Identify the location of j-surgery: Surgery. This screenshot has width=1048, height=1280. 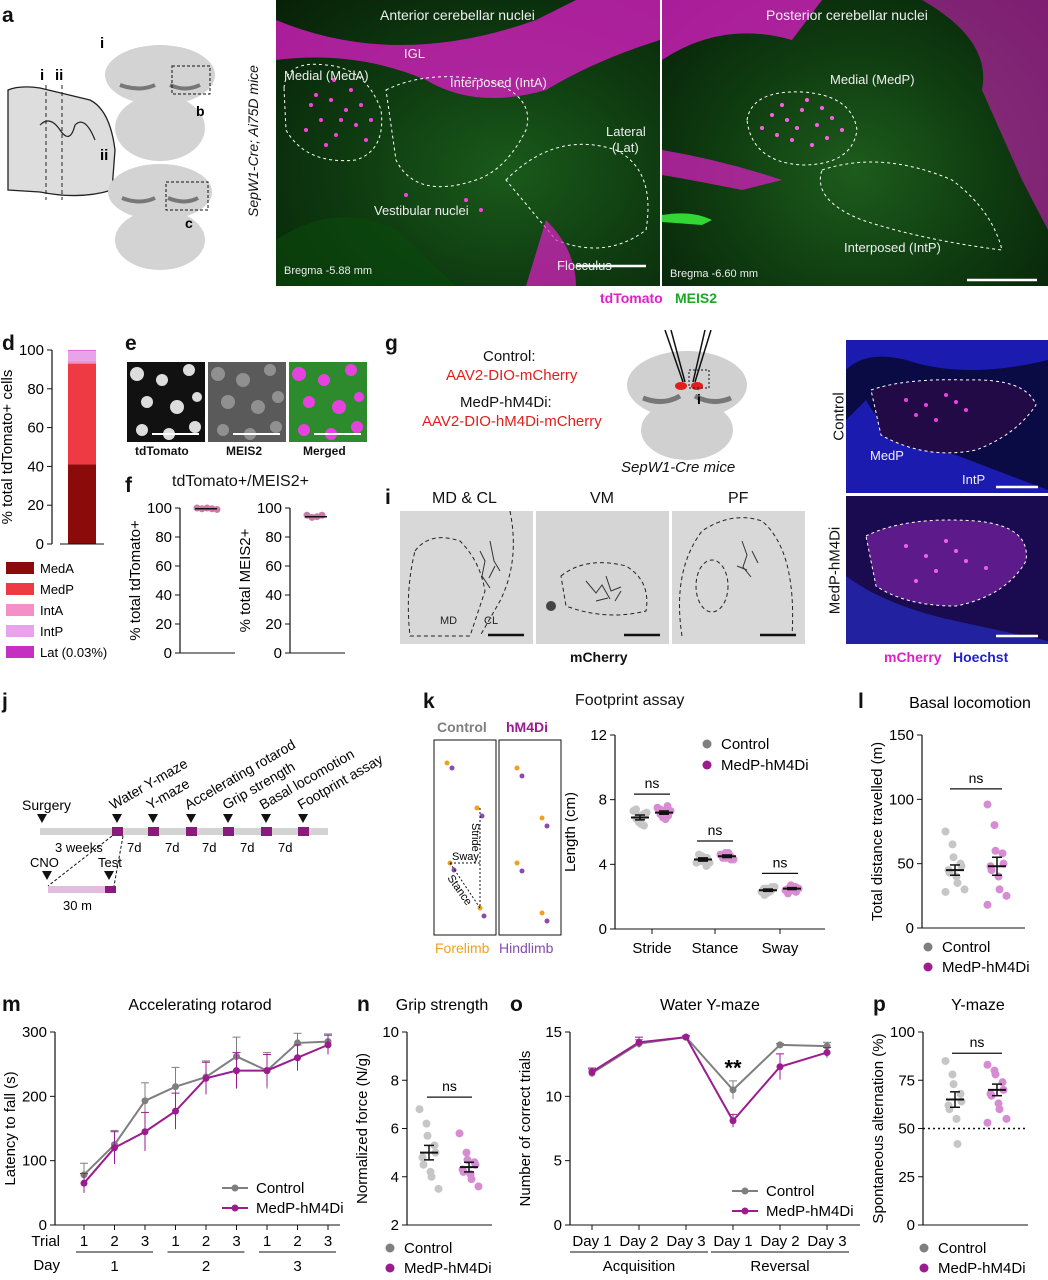
(46, 805).